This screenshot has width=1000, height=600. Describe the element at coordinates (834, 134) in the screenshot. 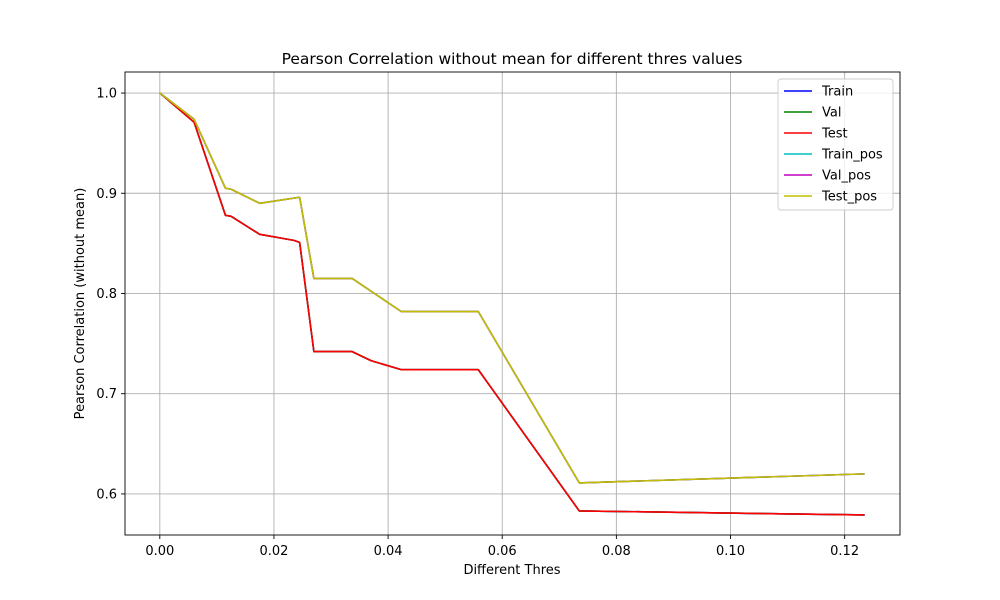

I see `legend-label: Test` at that location.